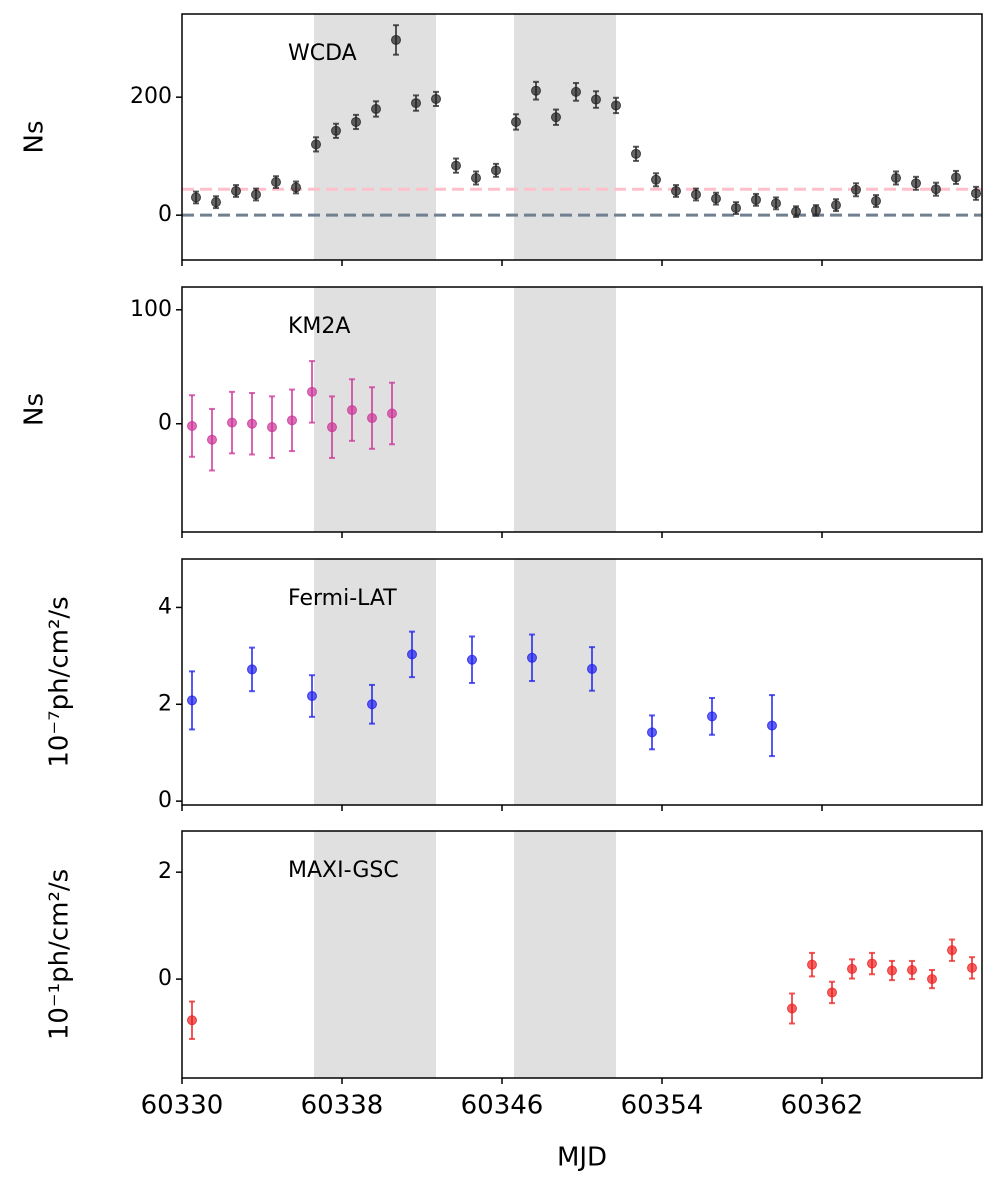  What do you see at coordinates (60, 681) in the screenshot?
I see `y-axis-label: 10⁻⁷ph/cm²/s` at bounding box center [60, 681].